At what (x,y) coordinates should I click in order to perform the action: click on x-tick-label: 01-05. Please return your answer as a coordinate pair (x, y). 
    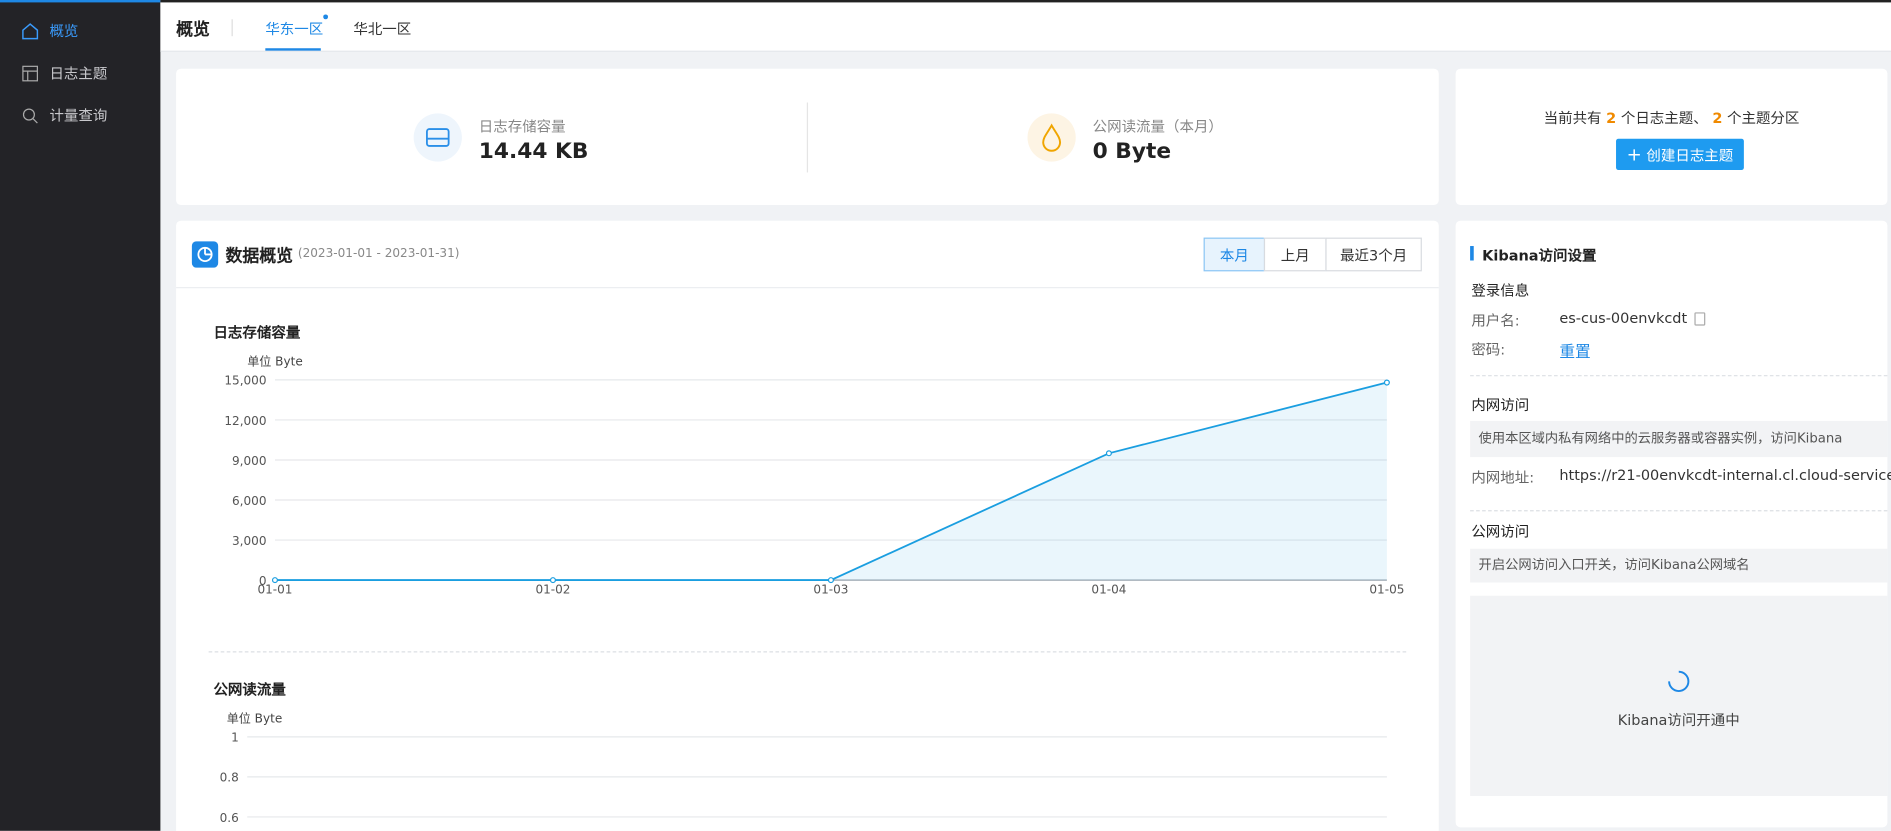
    Looking at the image, I should click on (1386, 589).